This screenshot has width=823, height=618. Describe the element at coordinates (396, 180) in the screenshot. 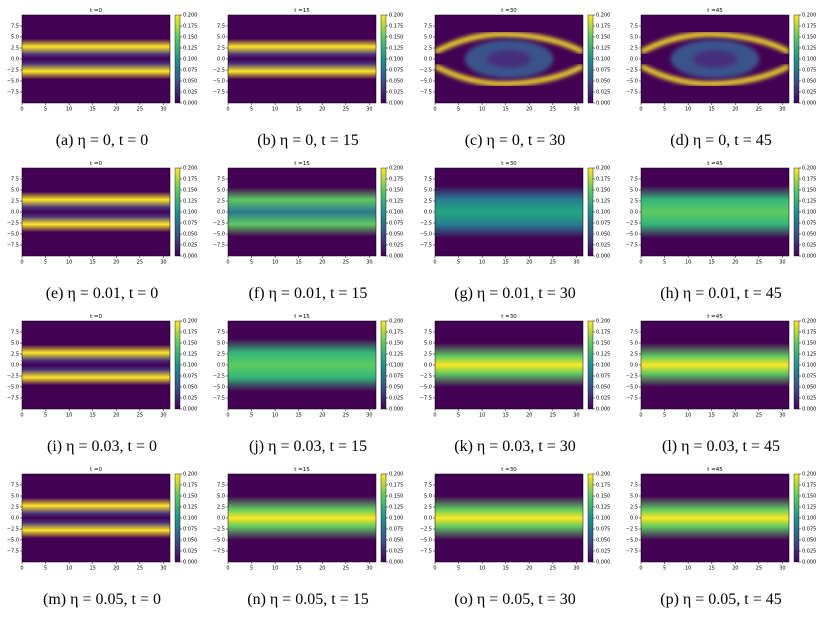

I see `colorbar-tick-label: 0.175` at that location.